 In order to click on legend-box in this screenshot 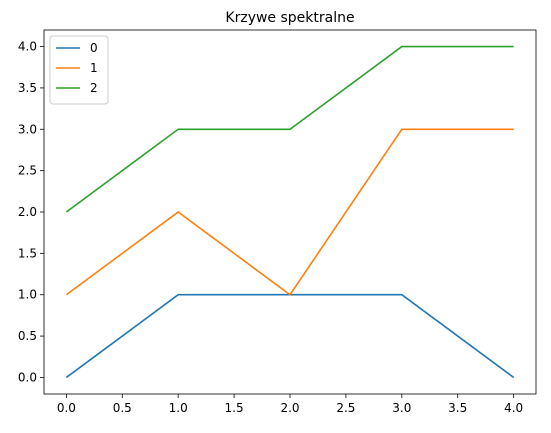, I will do `click(79, 70)`.